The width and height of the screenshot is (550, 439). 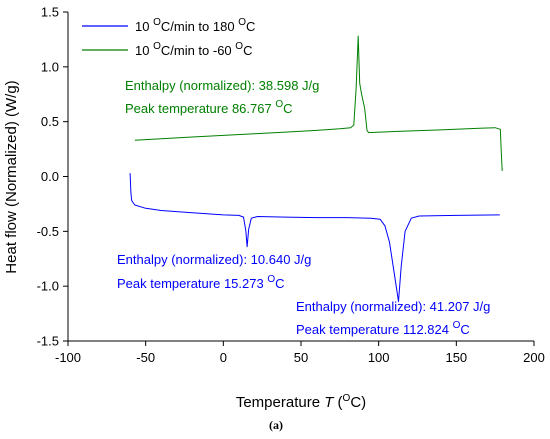 What do you see at coordinates (201, 282) in the screenshot?
I see `annotation-blue1-peak: Peak temperature 15.273 OC` at bounding box center [201, 282].